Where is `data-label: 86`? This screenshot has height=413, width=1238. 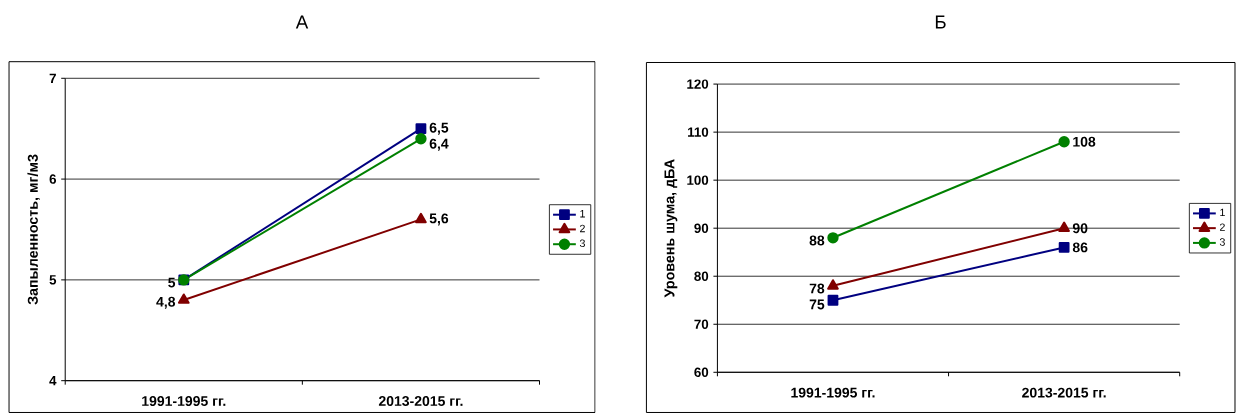 data-label: 86 is located at coordinates (1080, 247).